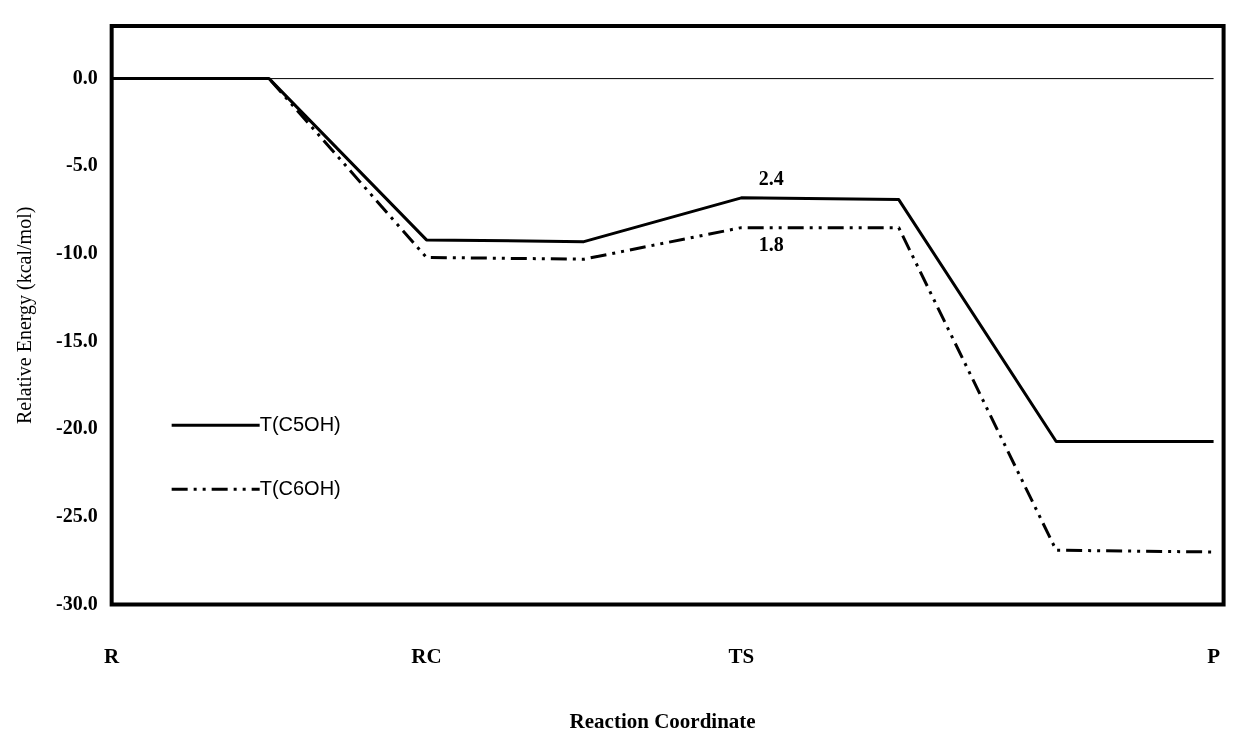  I want to click on legend-label: T(C5OH), so click(300, 423).